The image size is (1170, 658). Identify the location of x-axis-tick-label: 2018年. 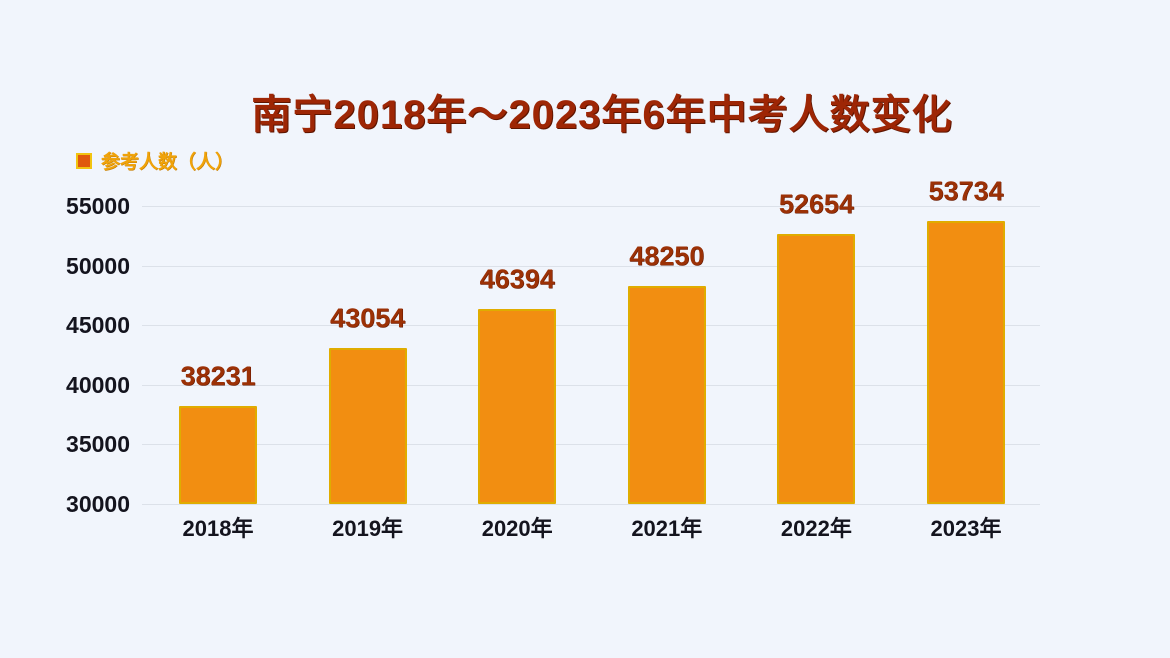
(218, 528).